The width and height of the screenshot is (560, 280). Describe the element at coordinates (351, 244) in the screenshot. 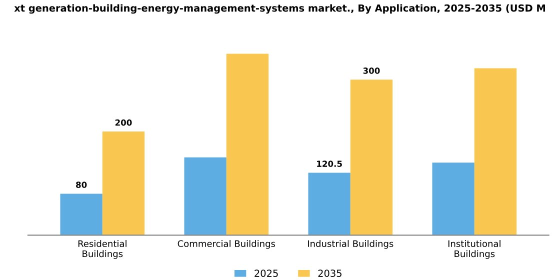

I see `x-tick-label: Industrial Buildings` at that location.